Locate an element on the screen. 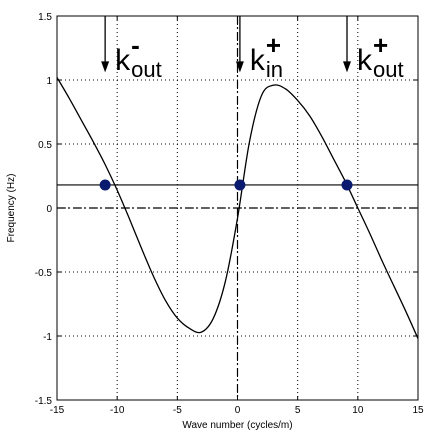  y-tick-label: 1 is located at coordinates (49, 81).